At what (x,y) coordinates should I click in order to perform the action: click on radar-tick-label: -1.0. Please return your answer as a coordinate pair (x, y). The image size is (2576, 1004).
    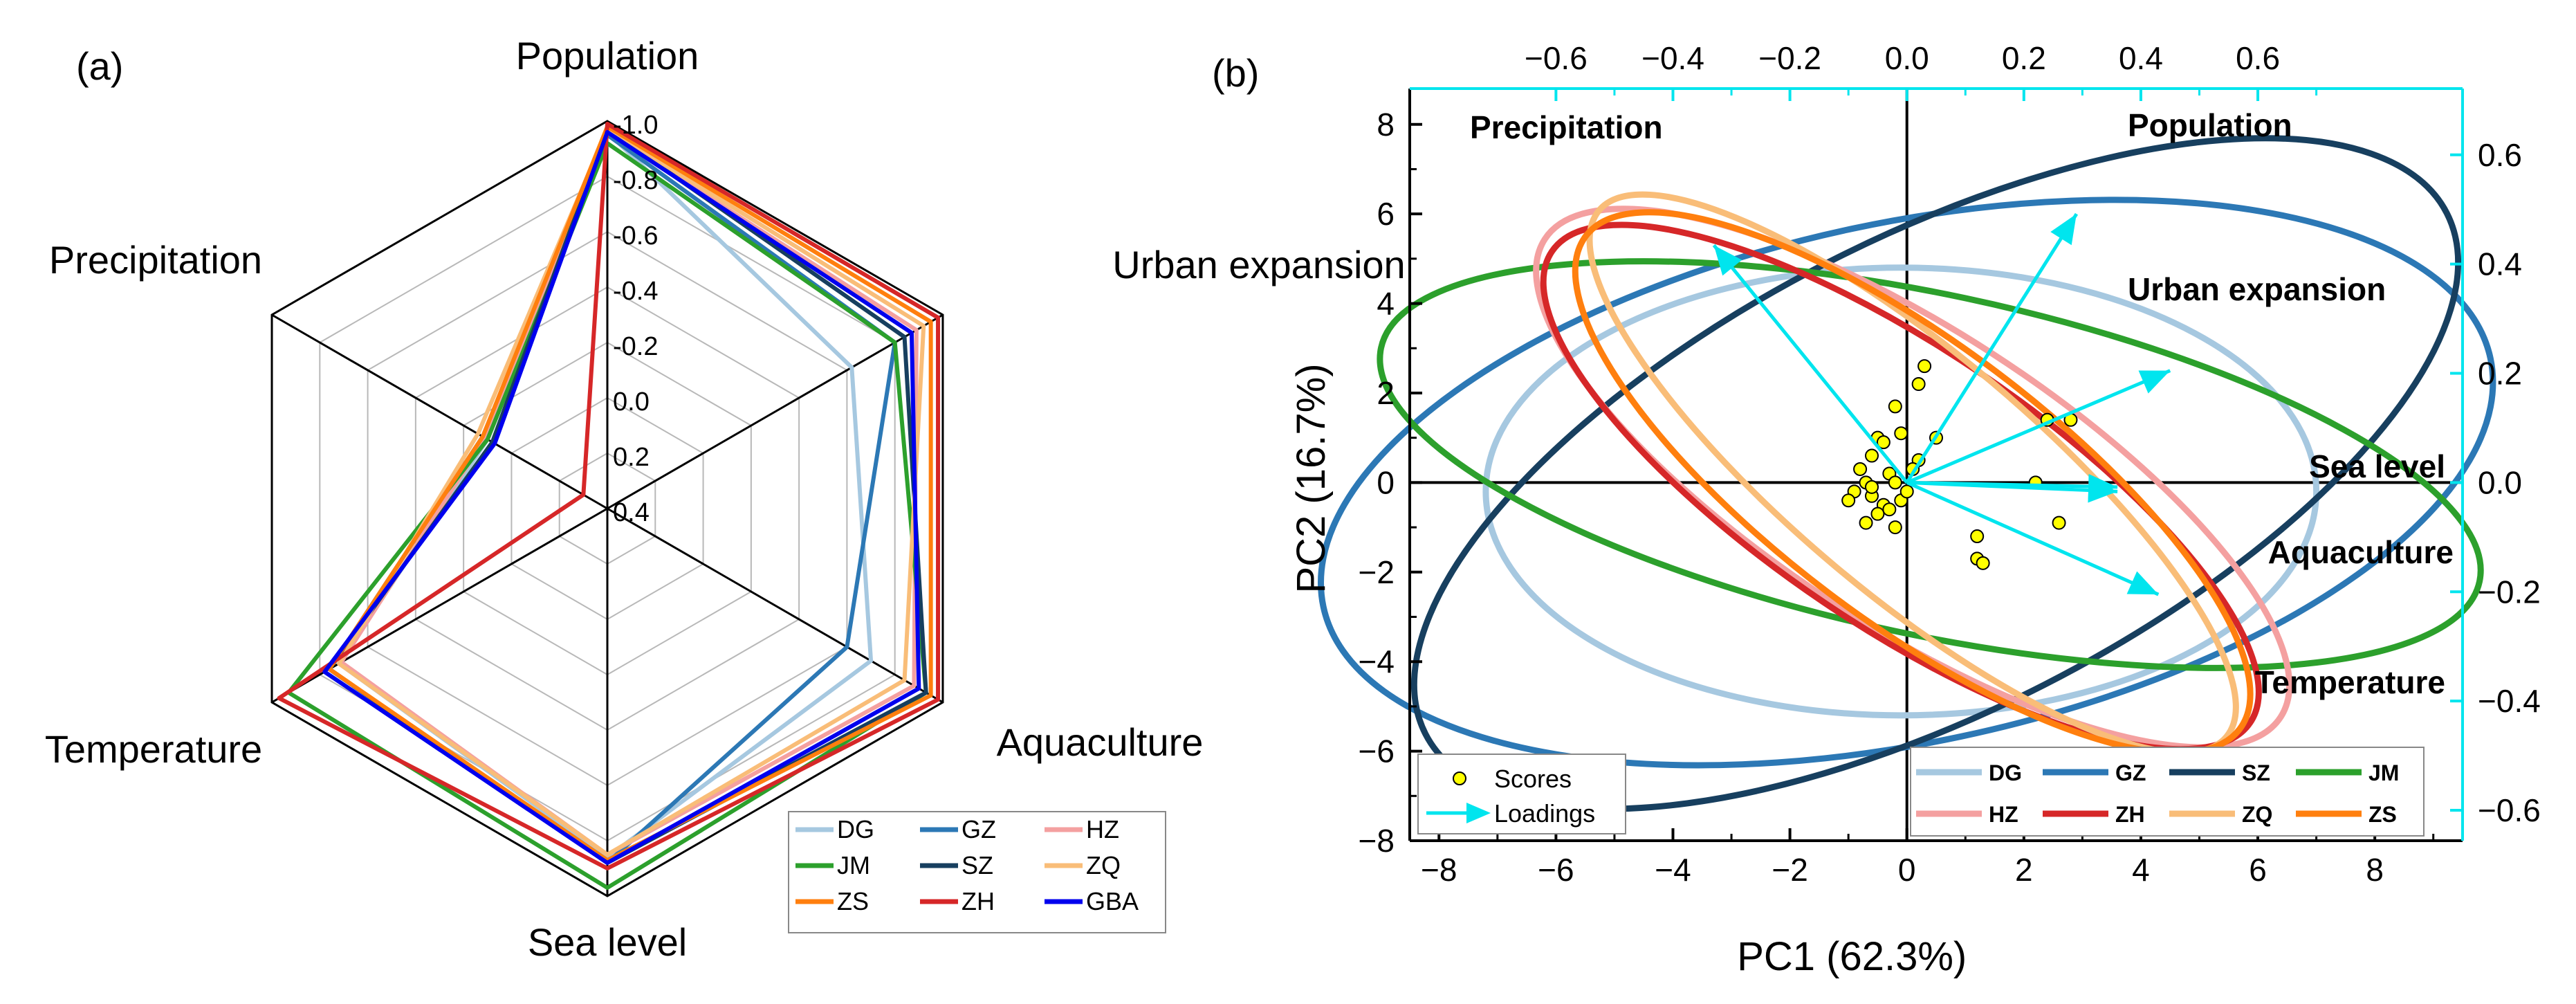
    Looking at the image, I should click on (635, 125).